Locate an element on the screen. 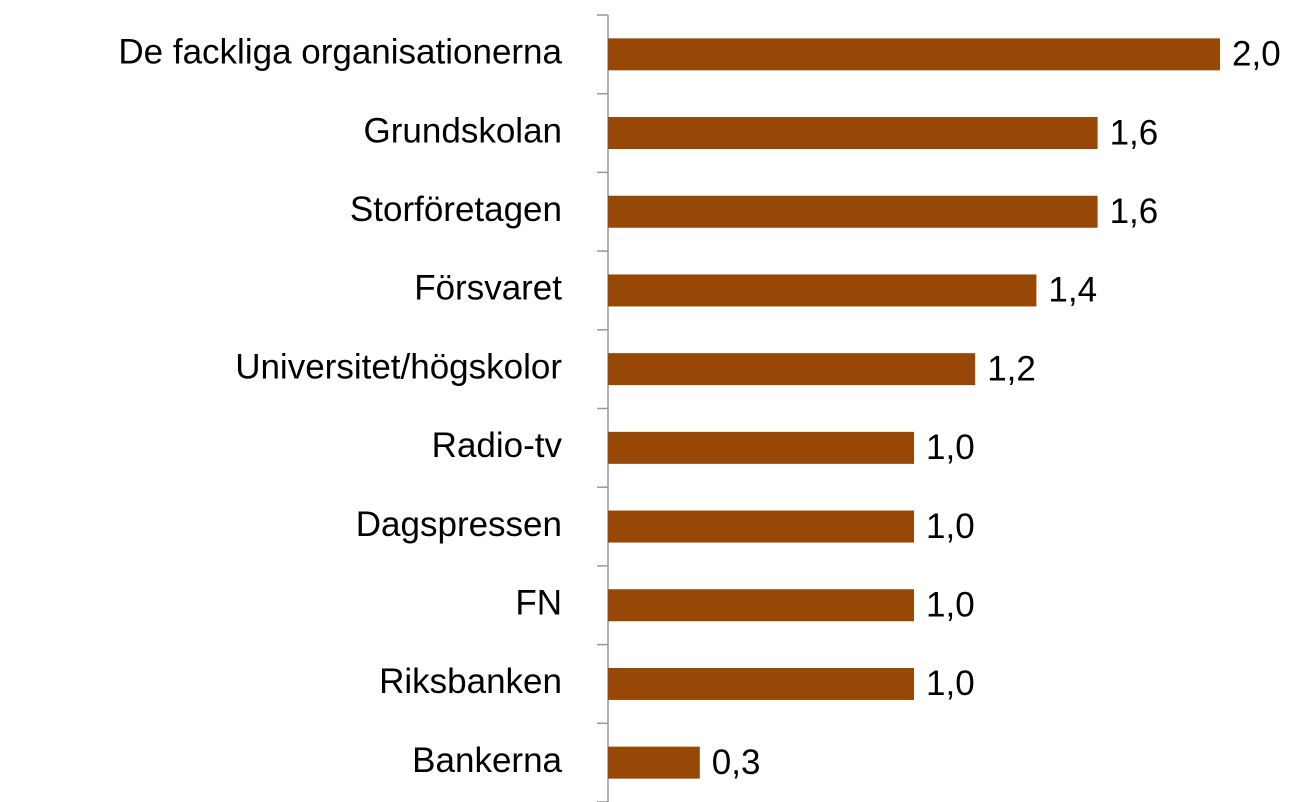  category-label: Storföretagen is located at coordinates (456, 209).